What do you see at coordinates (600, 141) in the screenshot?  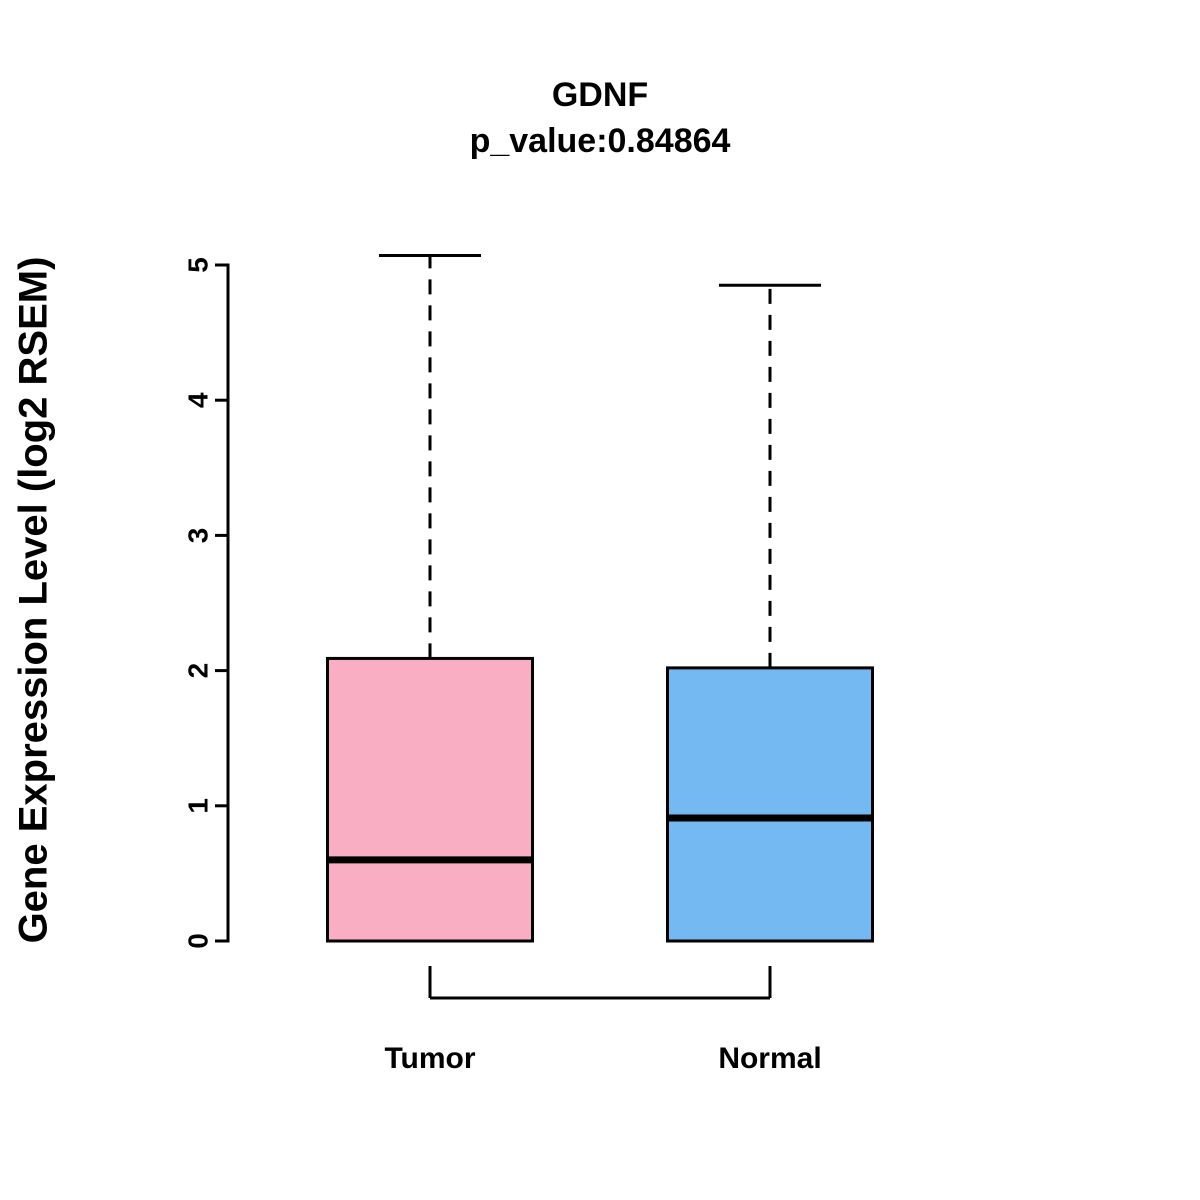 I see `p-value-label: p_value:0.84864` at bounding box center [600, 141].